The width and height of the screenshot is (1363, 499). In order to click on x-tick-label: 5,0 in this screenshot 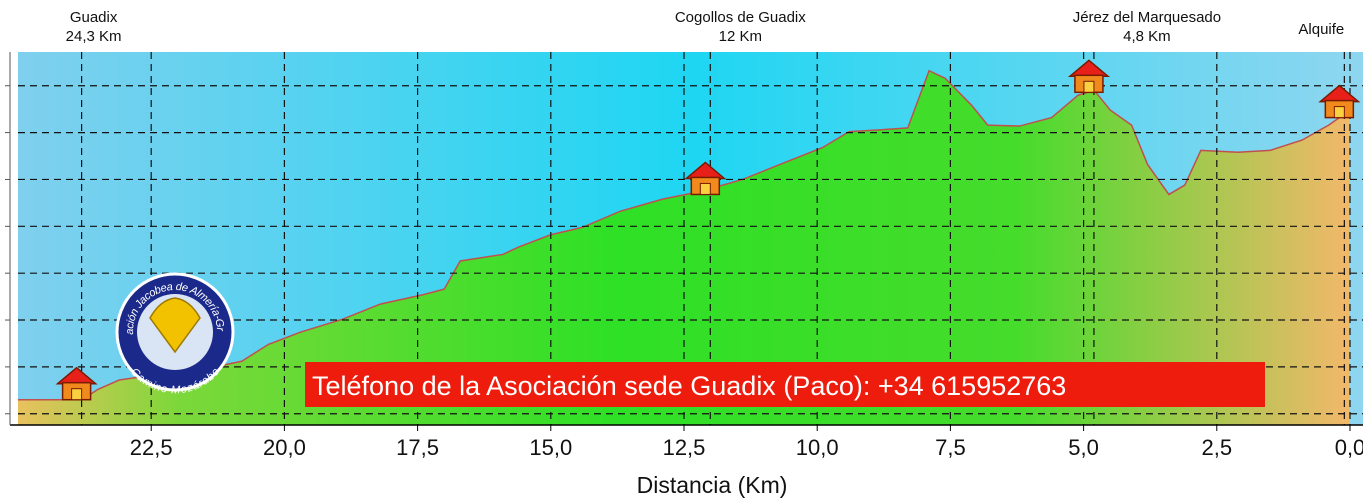, I will do `click(1083, 447)`.